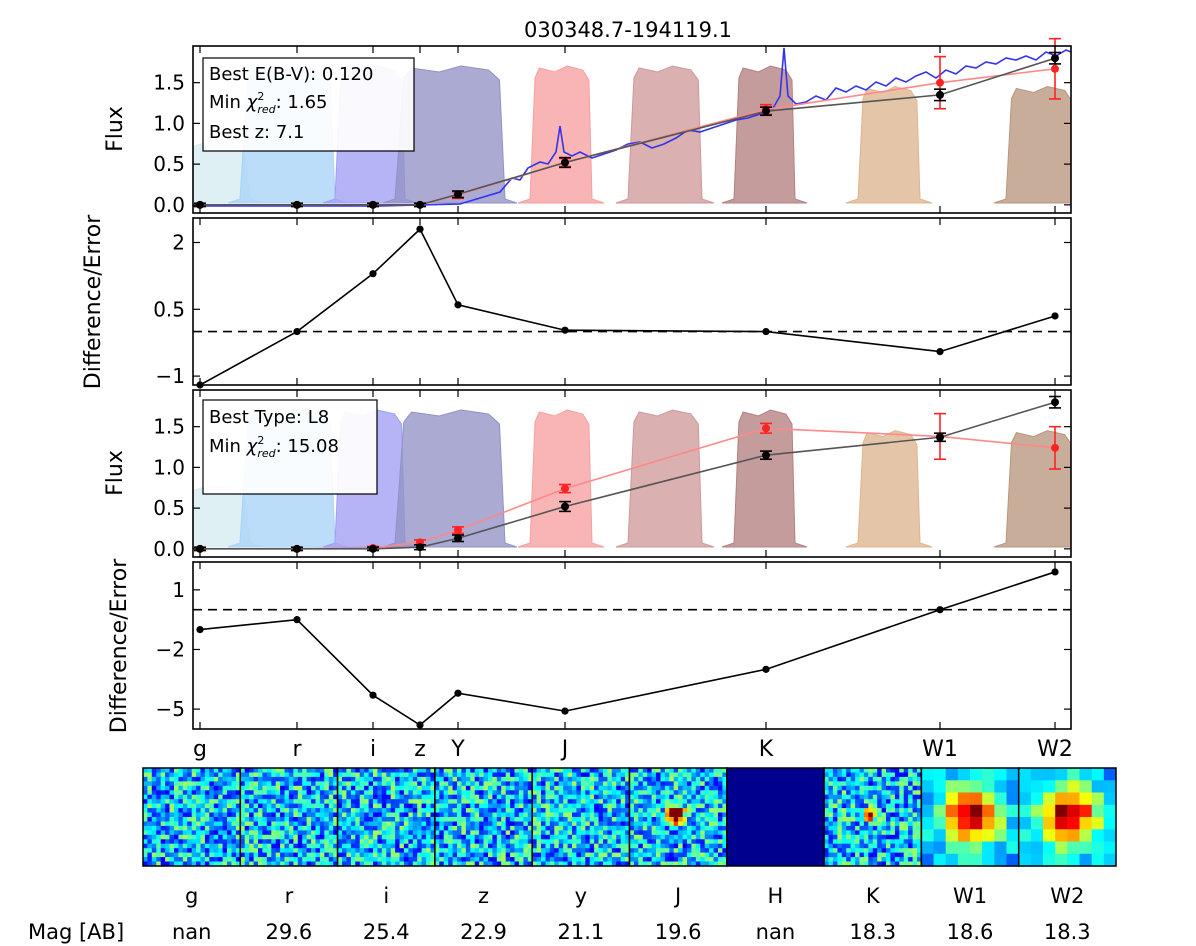 The width and height of the screenshot is (1196, 946). What do you see at coordinates (386, 932) in the screenshot?
I see `thumbnail-mag-value: 25.4` at bounding box center [386, 932].